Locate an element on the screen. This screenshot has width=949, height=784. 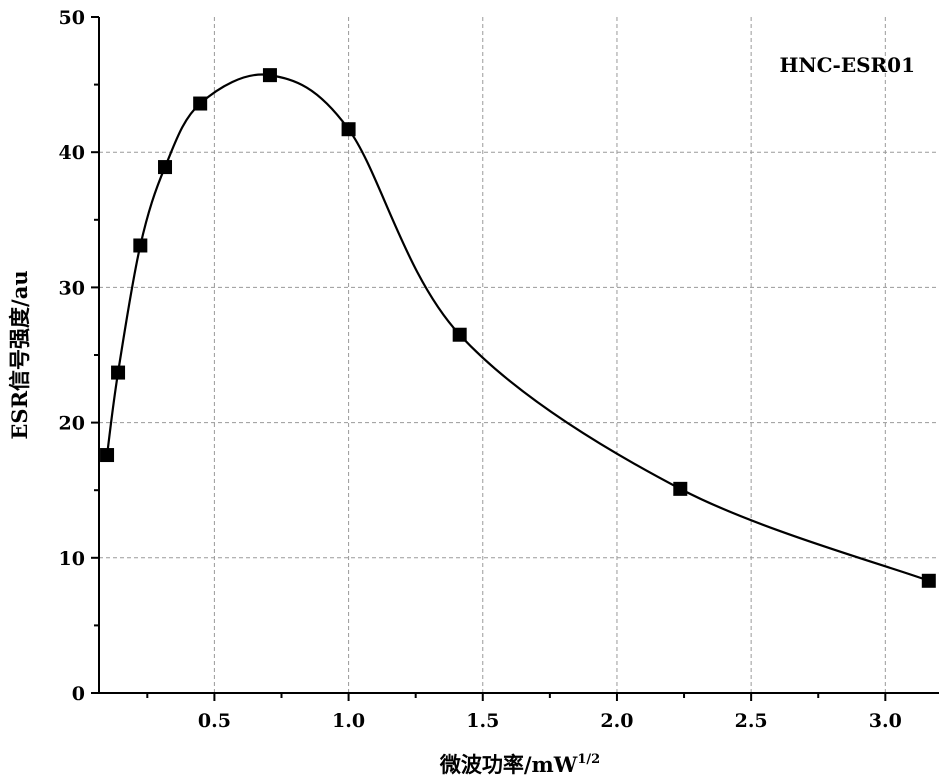
y-axis-title: ESR信号强度/au is located at coordinates (19, 354).